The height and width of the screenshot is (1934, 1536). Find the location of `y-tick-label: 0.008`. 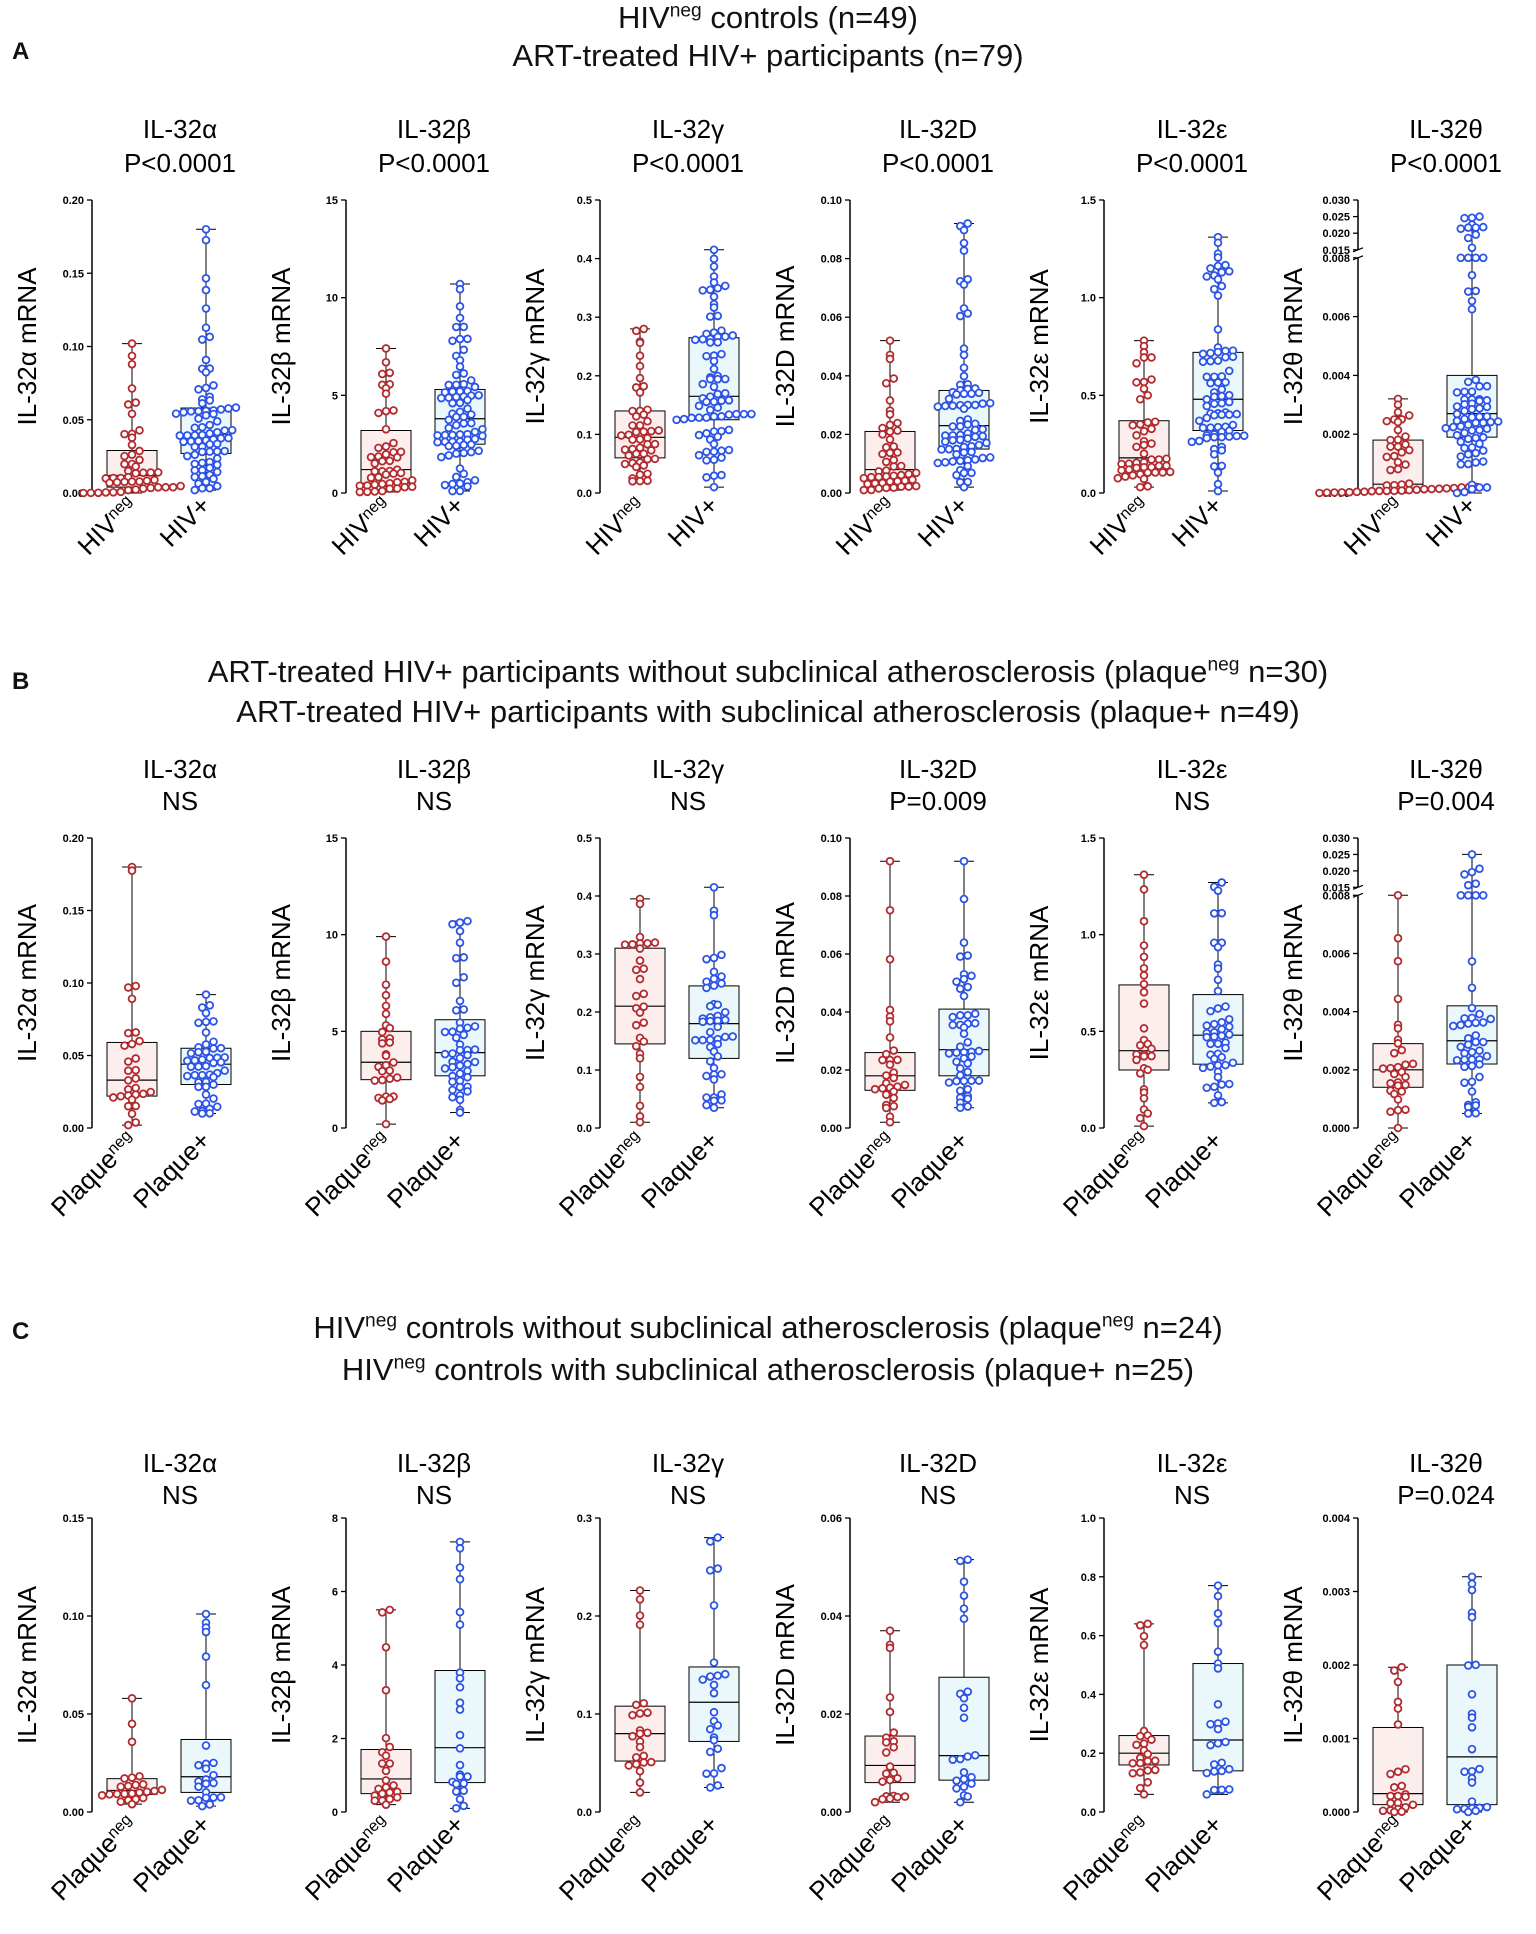

y-tick-label: 0.008 is located at coordinates (1336, 259).